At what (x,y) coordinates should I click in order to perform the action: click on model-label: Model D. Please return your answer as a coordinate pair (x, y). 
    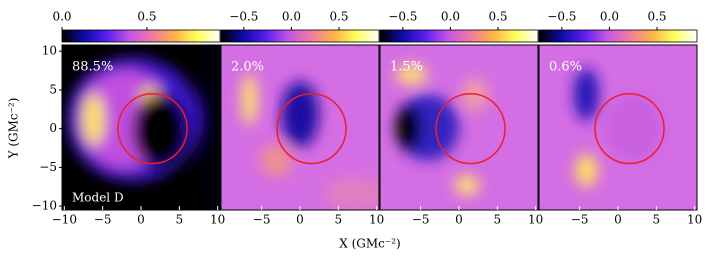
    Looking at the image, I should click on (98, 198).